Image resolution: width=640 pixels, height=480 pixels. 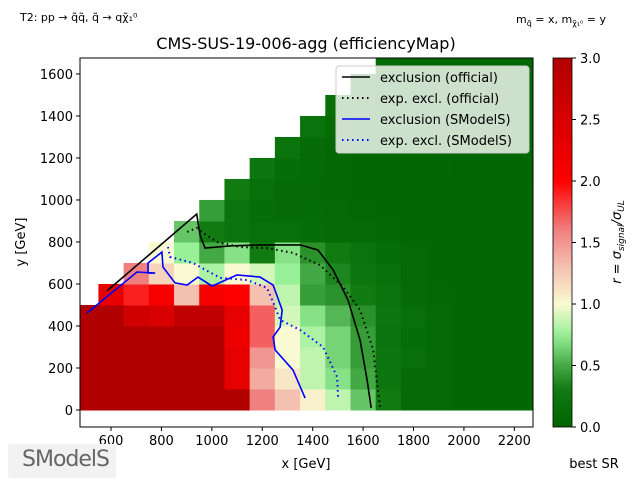 What do you see at coordinates (432, 109) in the screenshot?
I see `legend-box` at bounding box center [432, 109].